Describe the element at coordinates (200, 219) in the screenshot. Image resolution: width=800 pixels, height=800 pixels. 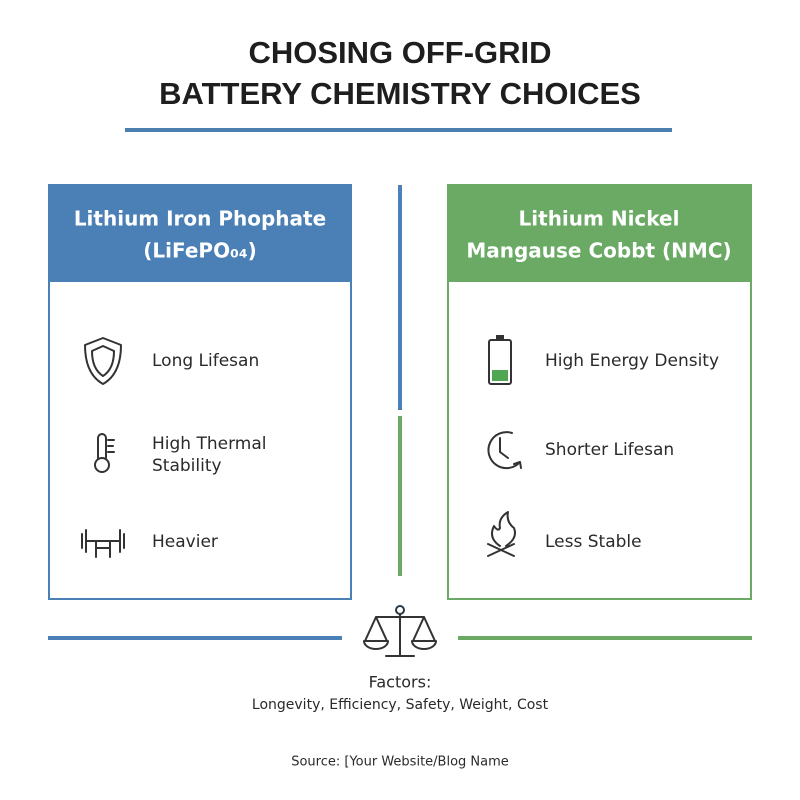
I see `panel-title: Lithium Iron Phophate` at that location.